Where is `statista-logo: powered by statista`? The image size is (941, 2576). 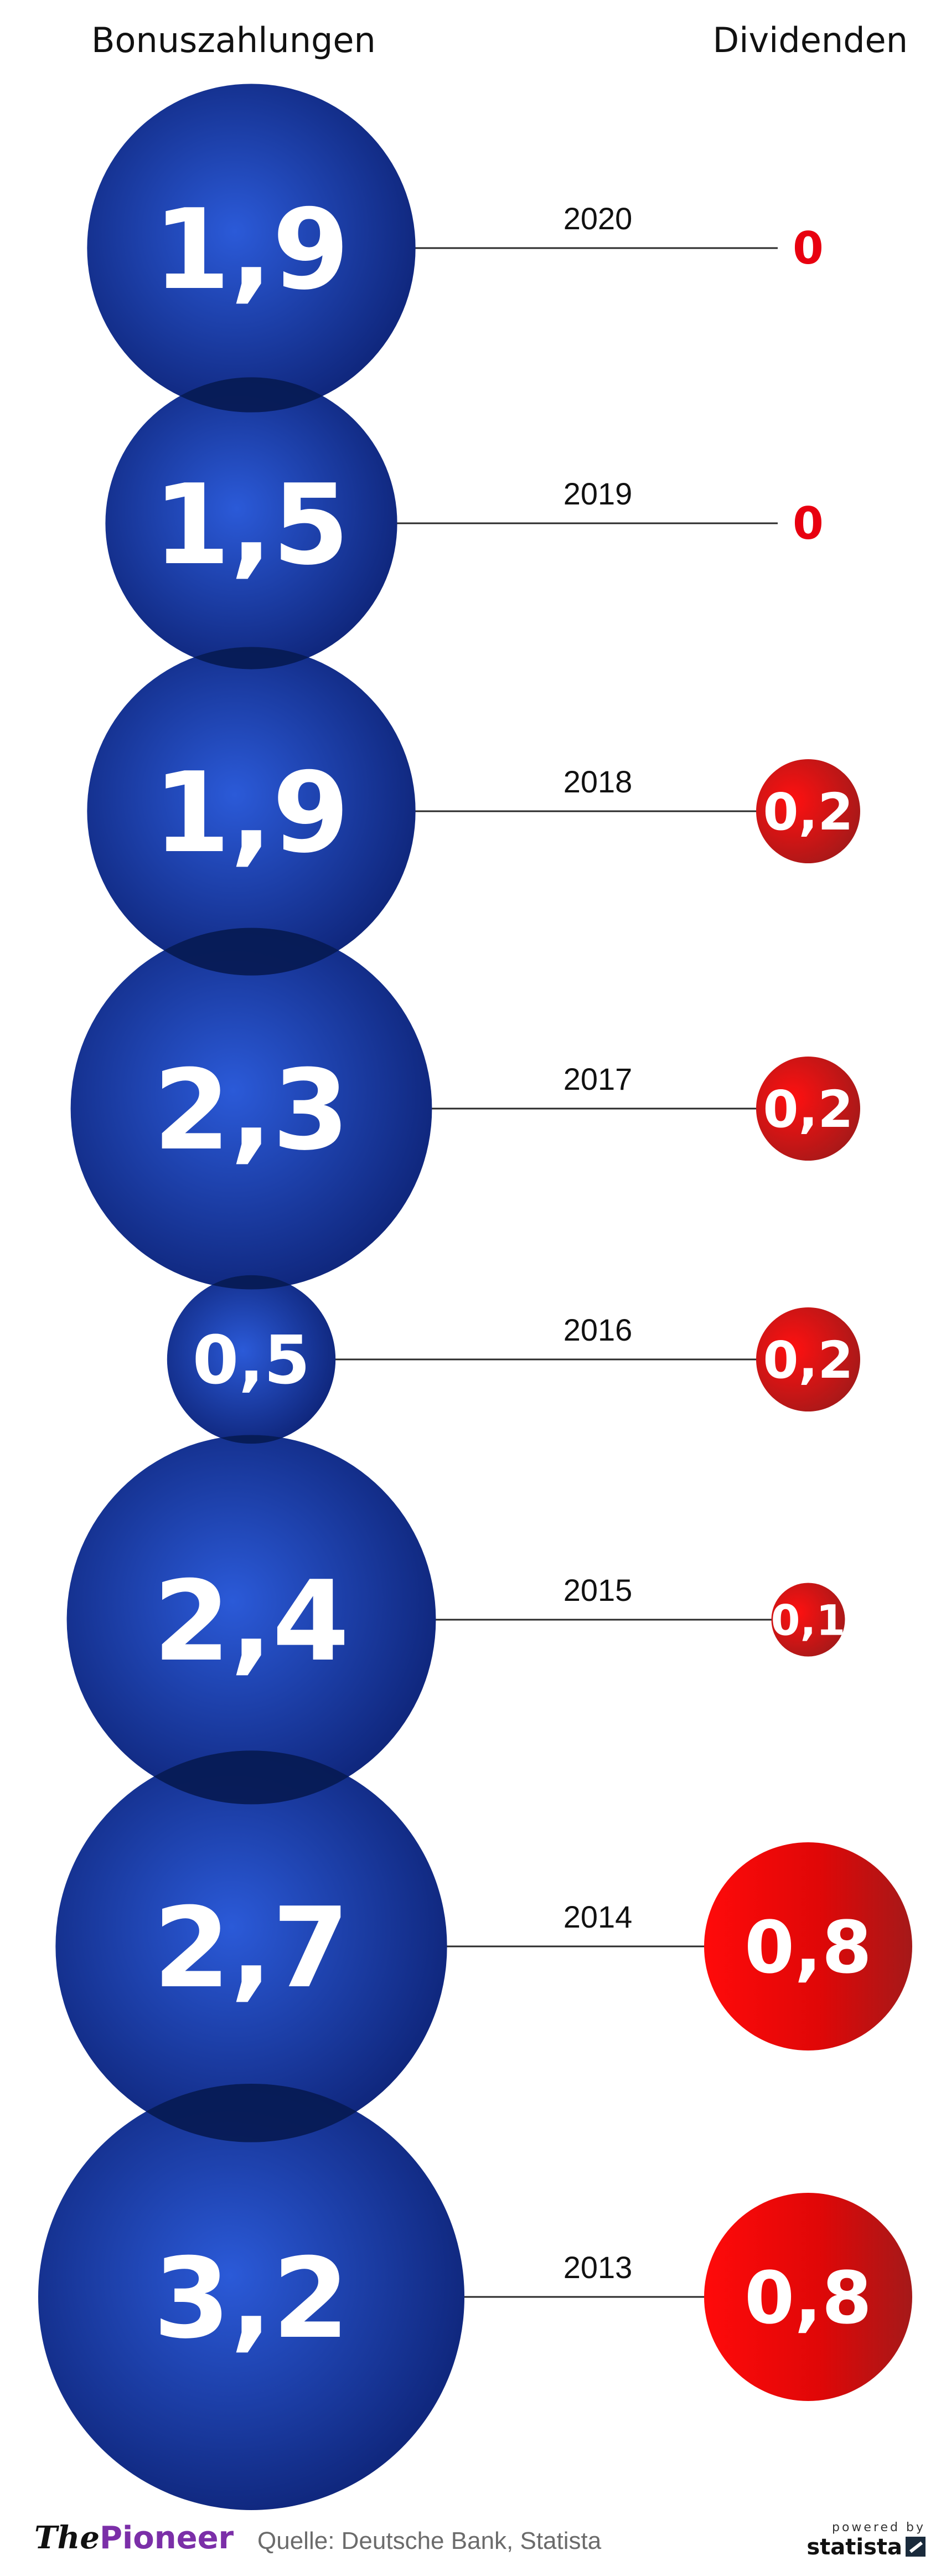
statista-logo: powered by statista is located at coordinates (866, 2540).